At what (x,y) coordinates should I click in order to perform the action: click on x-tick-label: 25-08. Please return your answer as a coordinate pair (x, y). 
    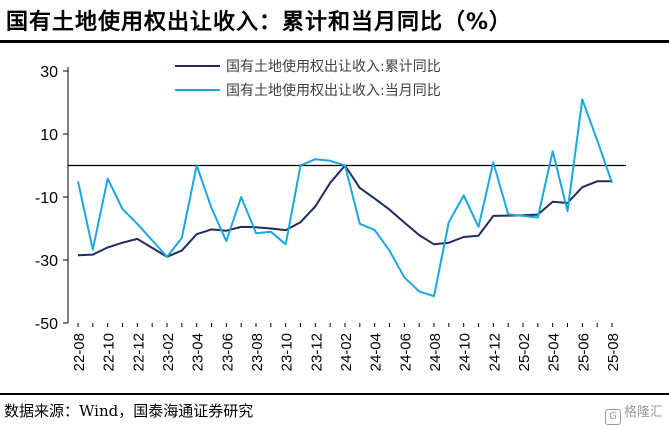
    Looking at the image, I should click on (613, 352).